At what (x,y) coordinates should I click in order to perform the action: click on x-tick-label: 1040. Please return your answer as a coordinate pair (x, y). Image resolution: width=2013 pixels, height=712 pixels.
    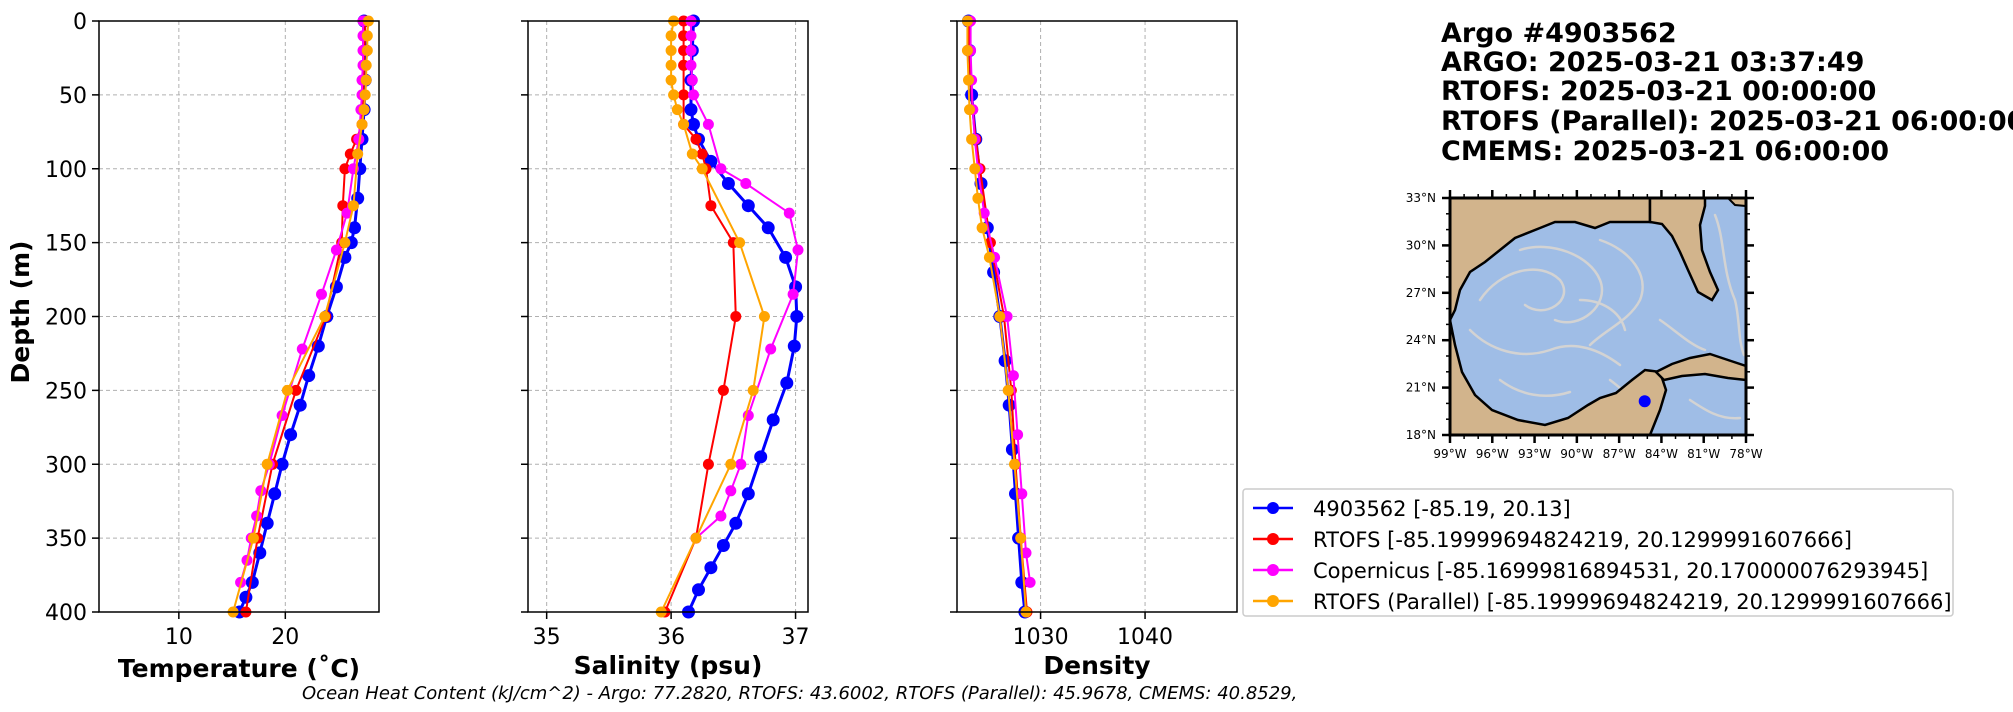
    Looking at the image, I should click on (1145, 637).